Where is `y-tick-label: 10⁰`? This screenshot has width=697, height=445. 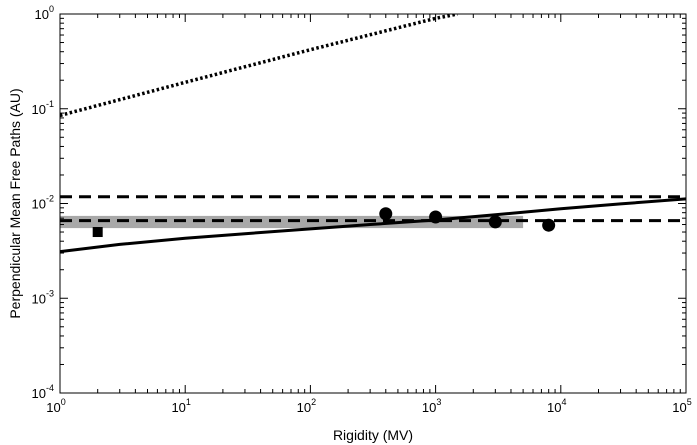
y-tick-label: 10⁰ is located at coordinates (44, 13).